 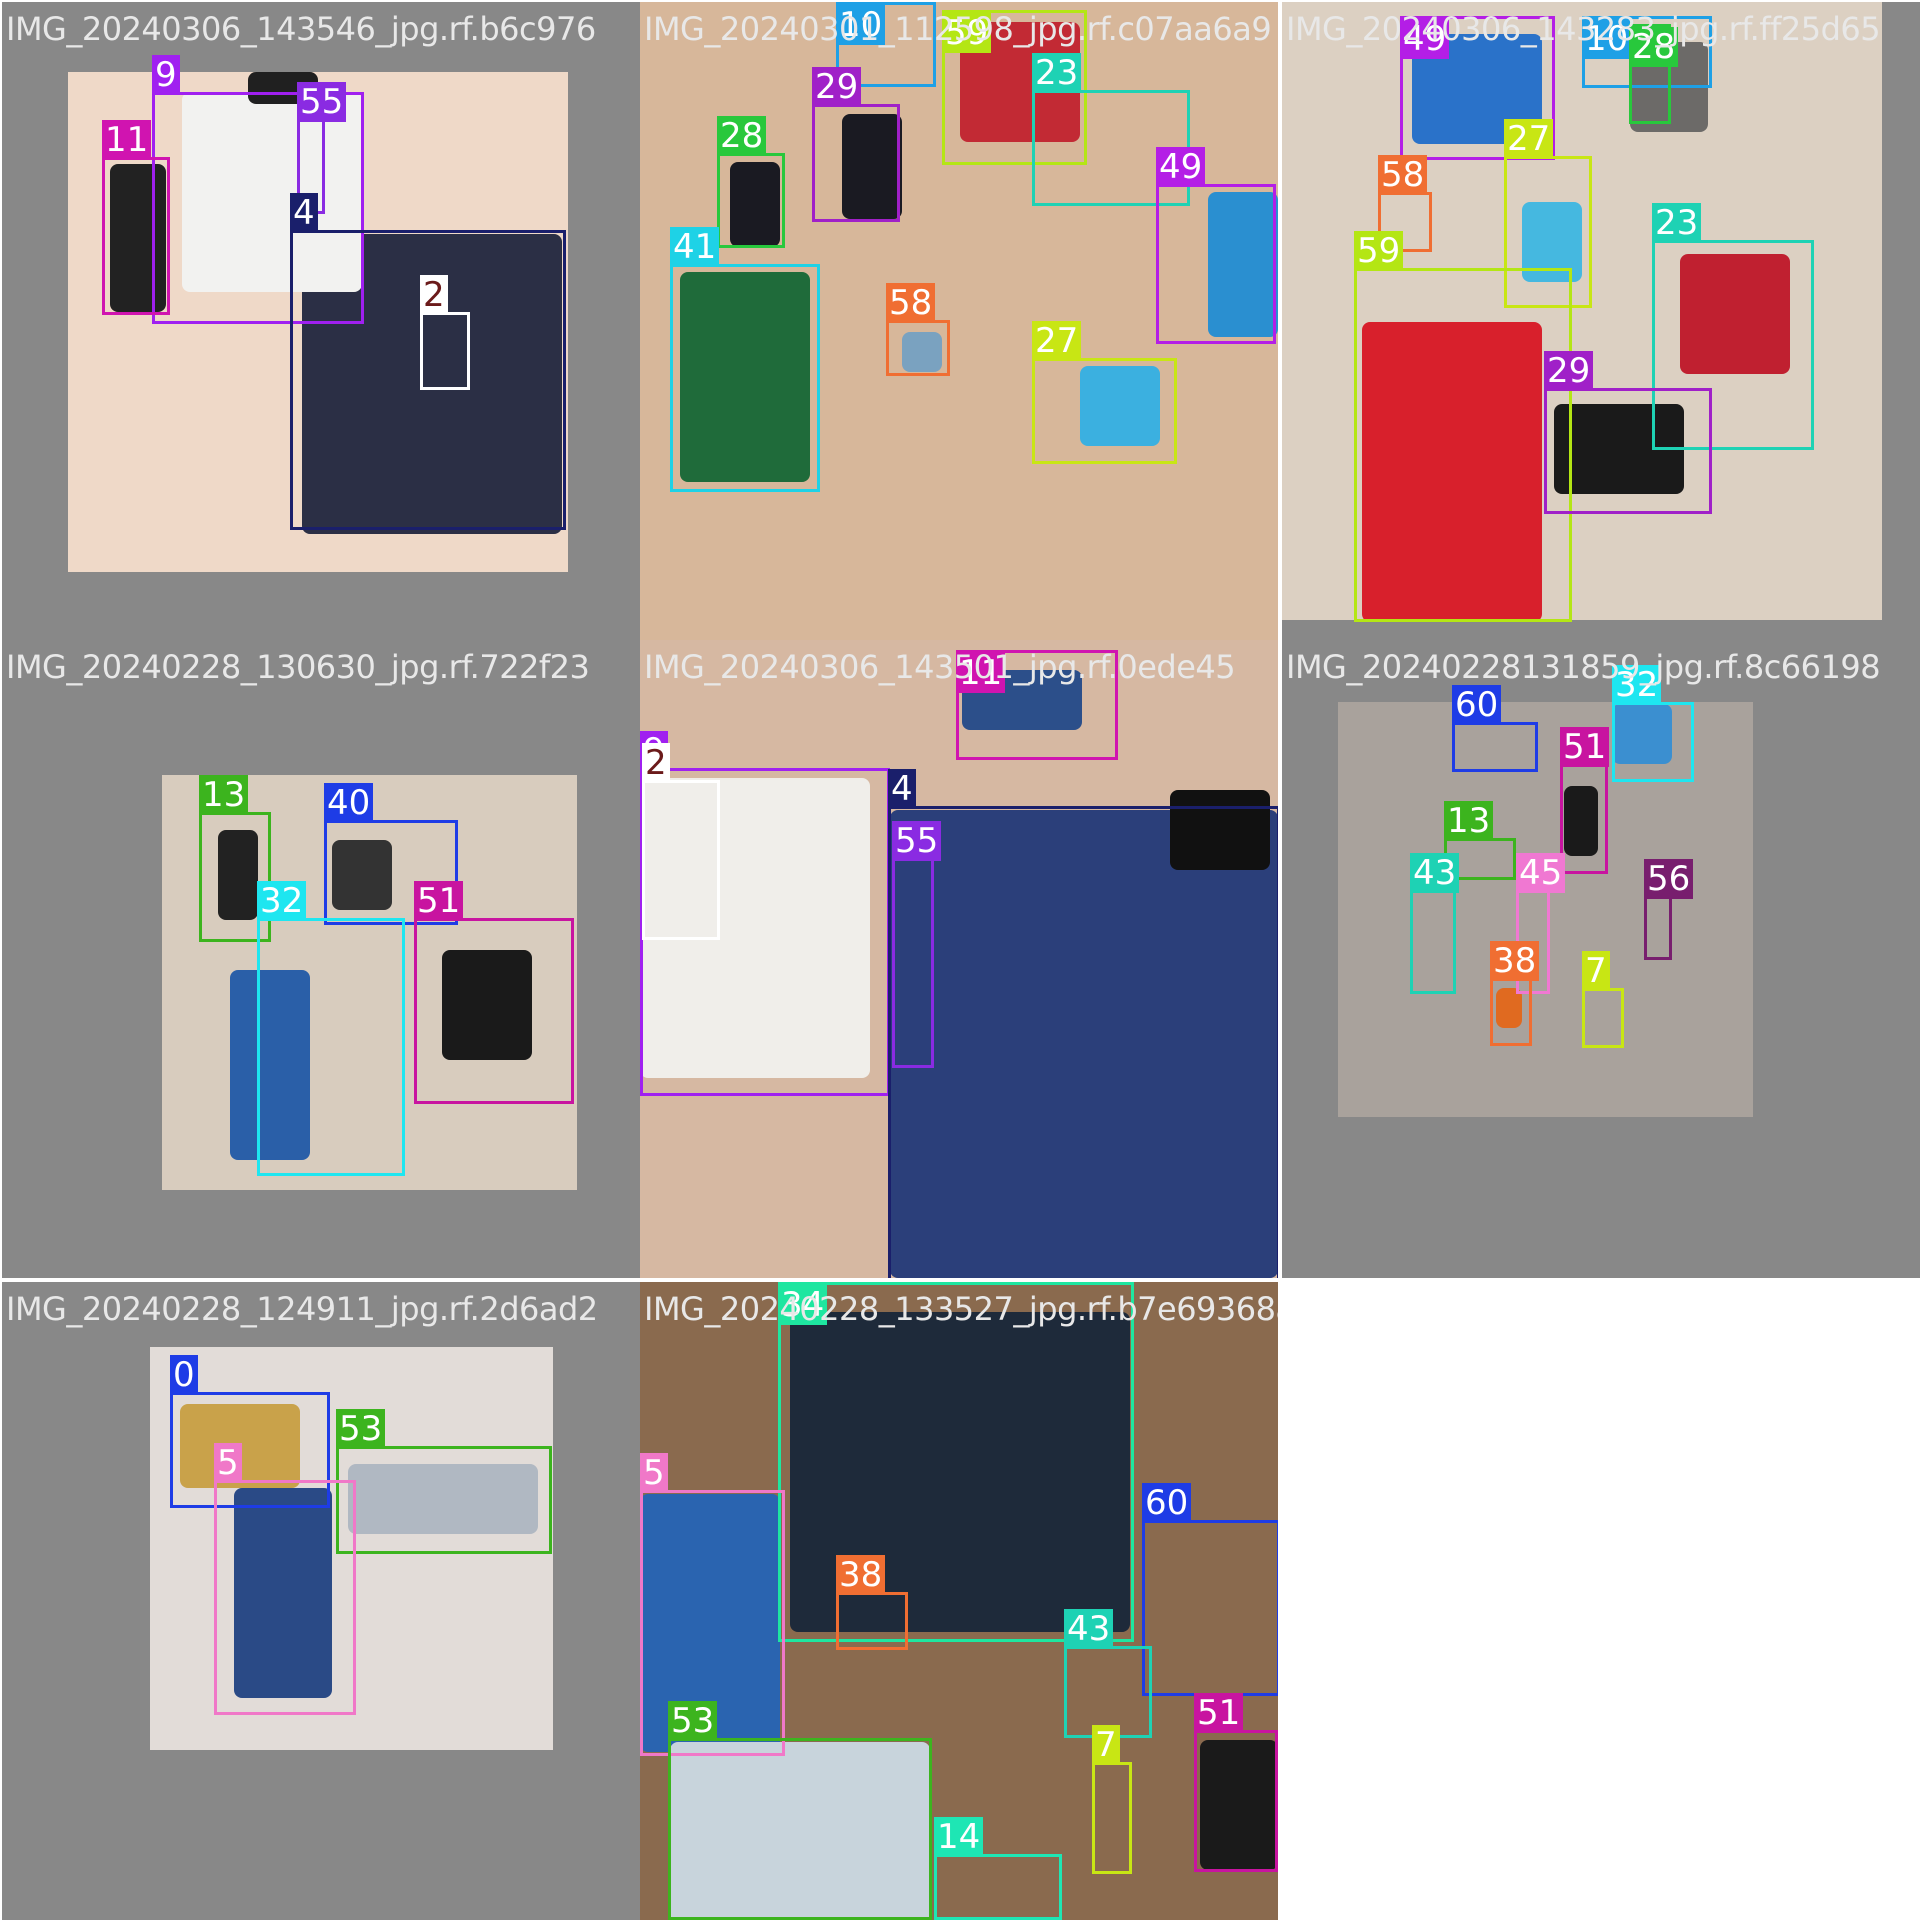 I want to click on bounding-box: 49, so click(x=1216, y=245).